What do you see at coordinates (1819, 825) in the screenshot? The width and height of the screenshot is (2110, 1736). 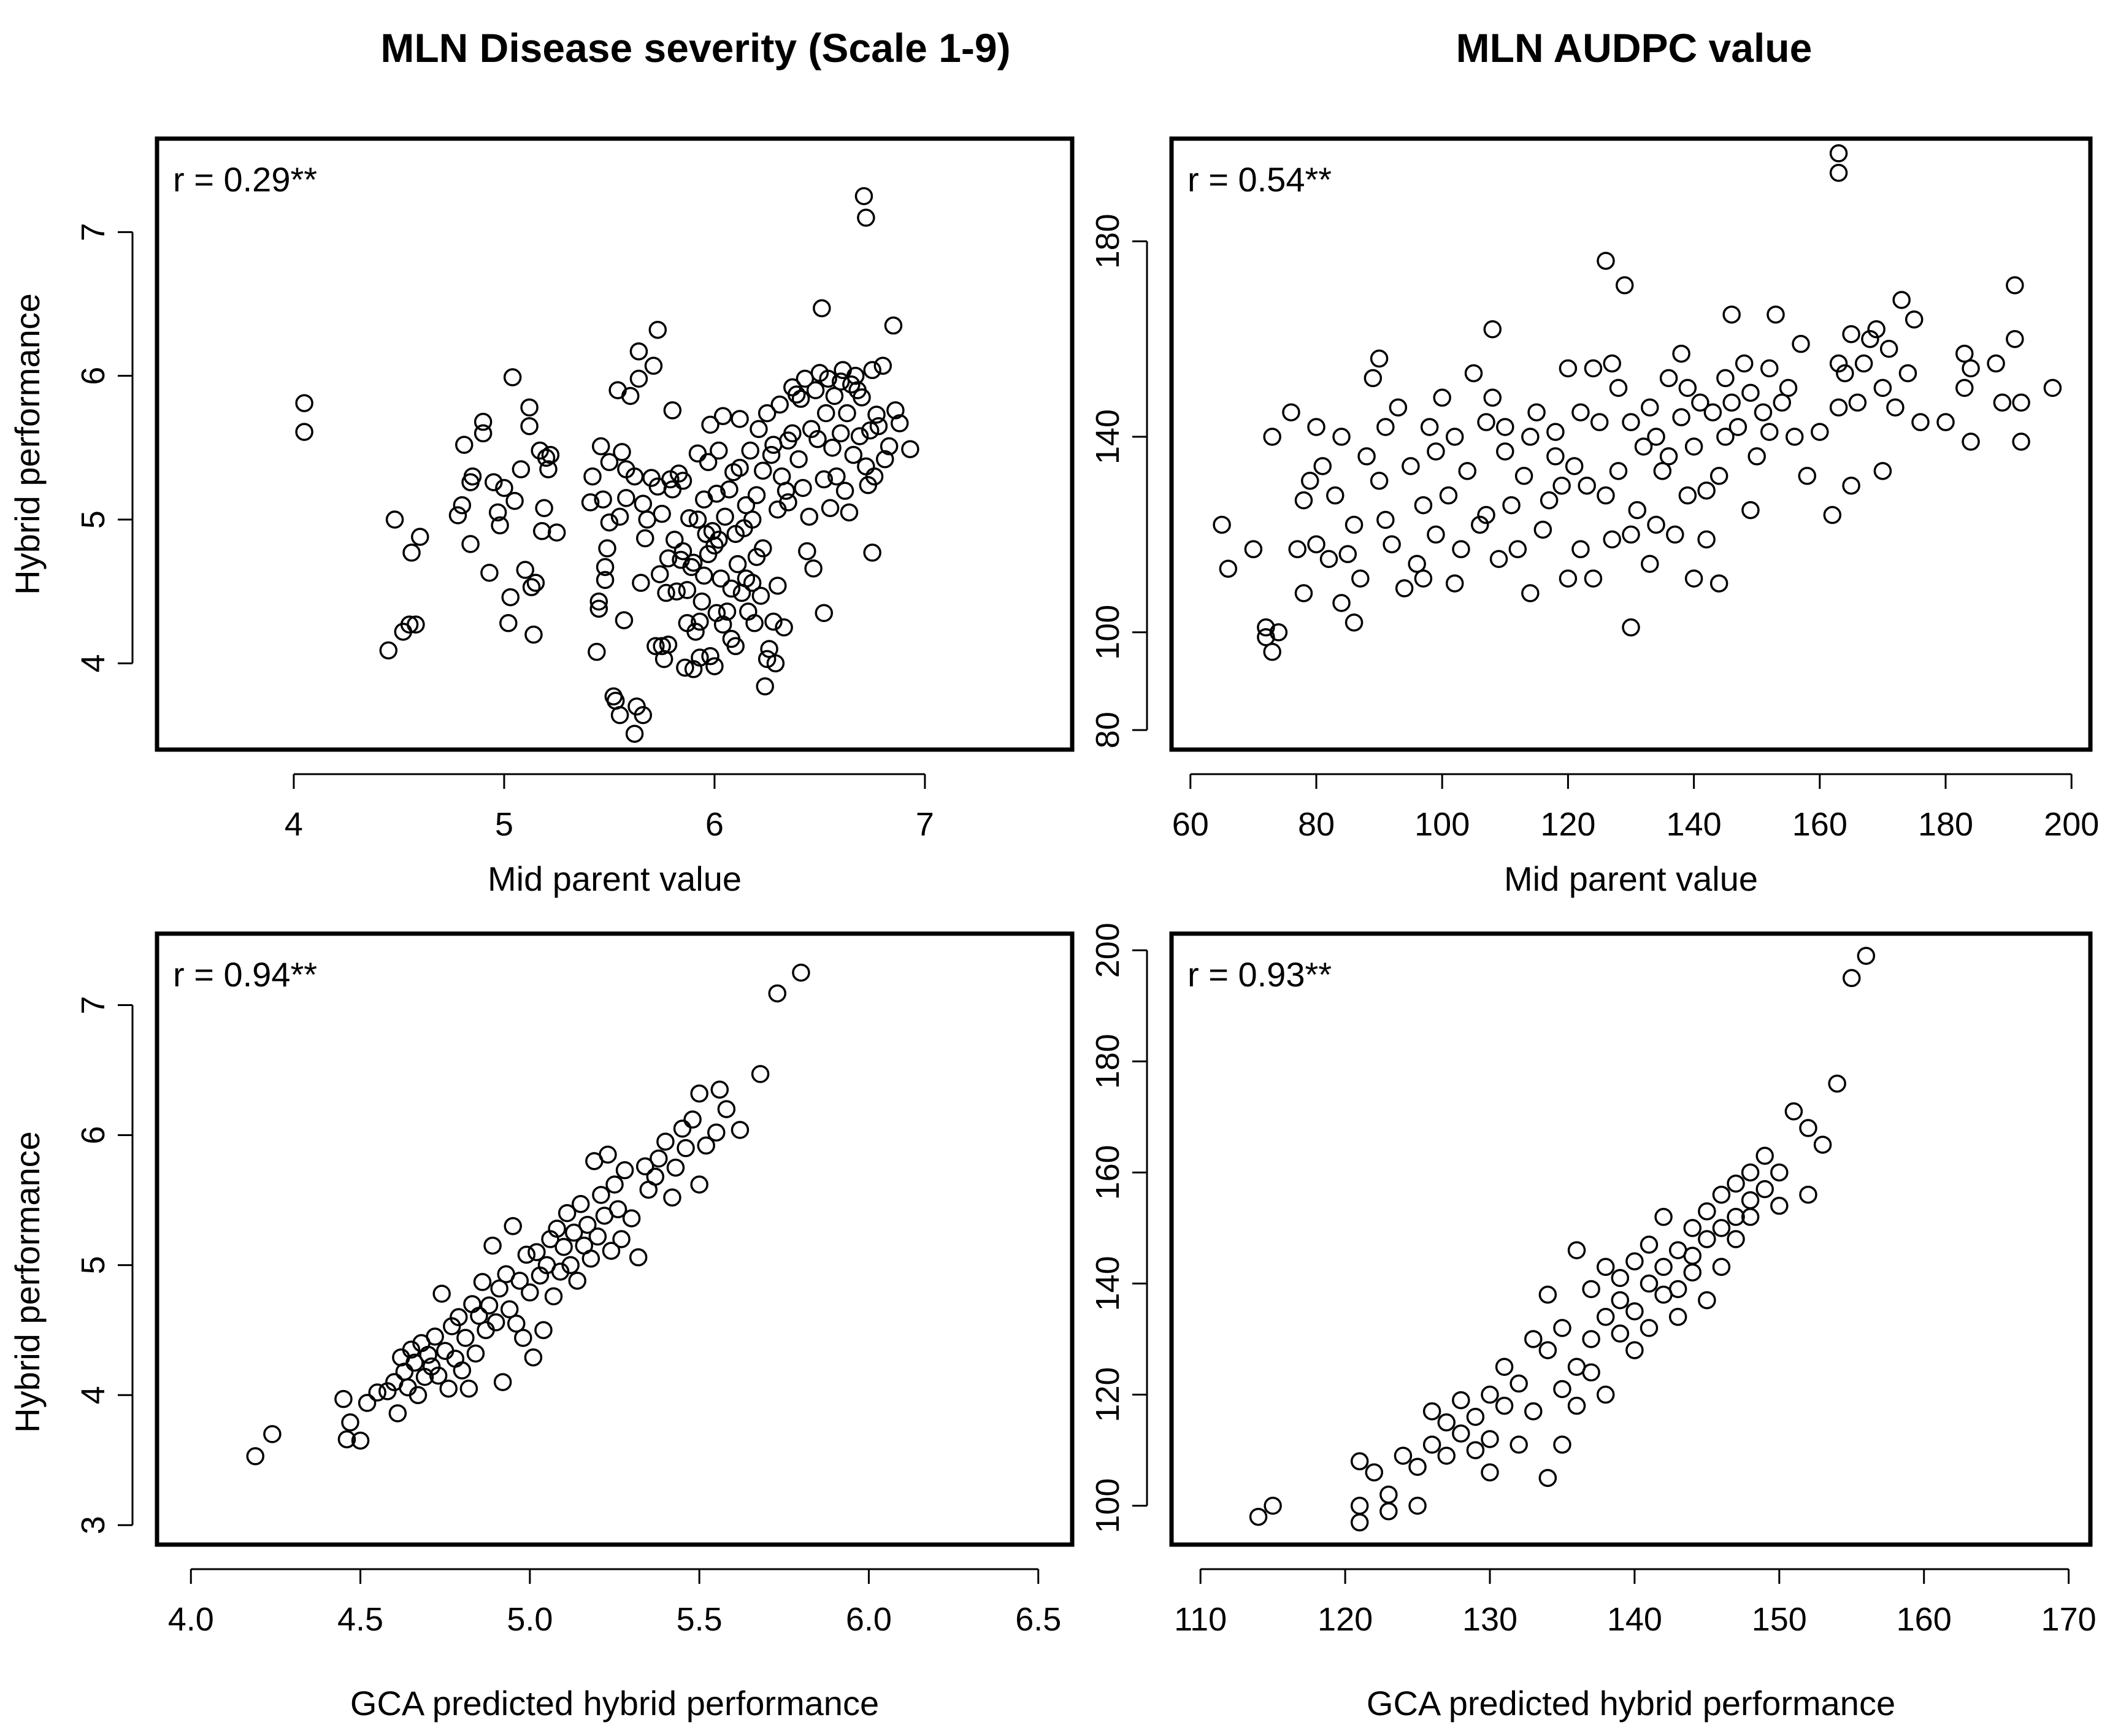 I see `x-tick-label: 160` at bounding box center [1819, 825].